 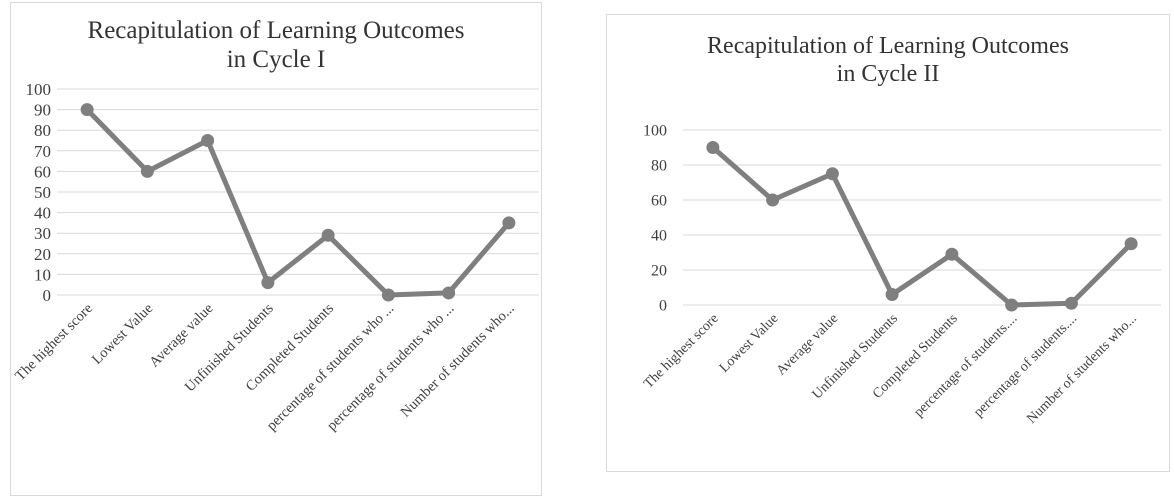 I want to click on y-tick-label: 70, so click(x=42, y=151).